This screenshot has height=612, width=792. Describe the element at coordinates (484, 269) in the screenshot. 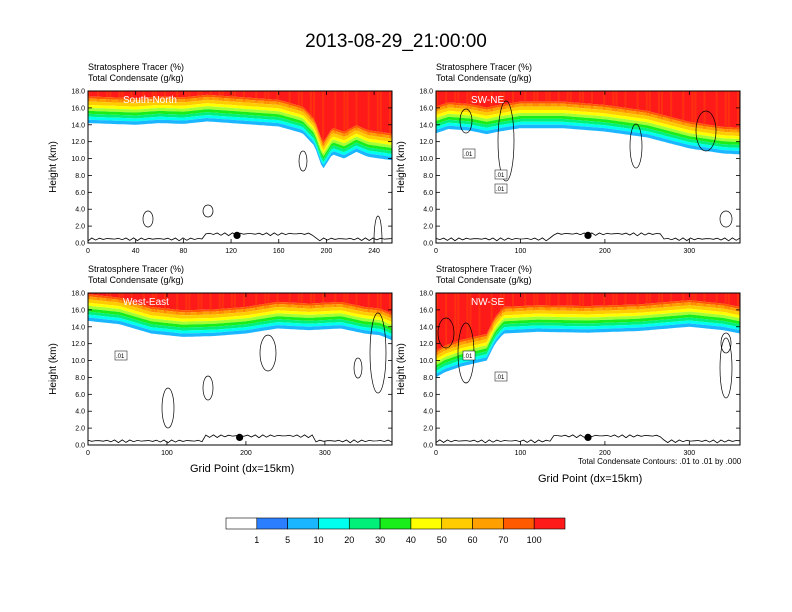

I see `panel-4-header-tracer: Stratosphere Tracer (%)` at that location.